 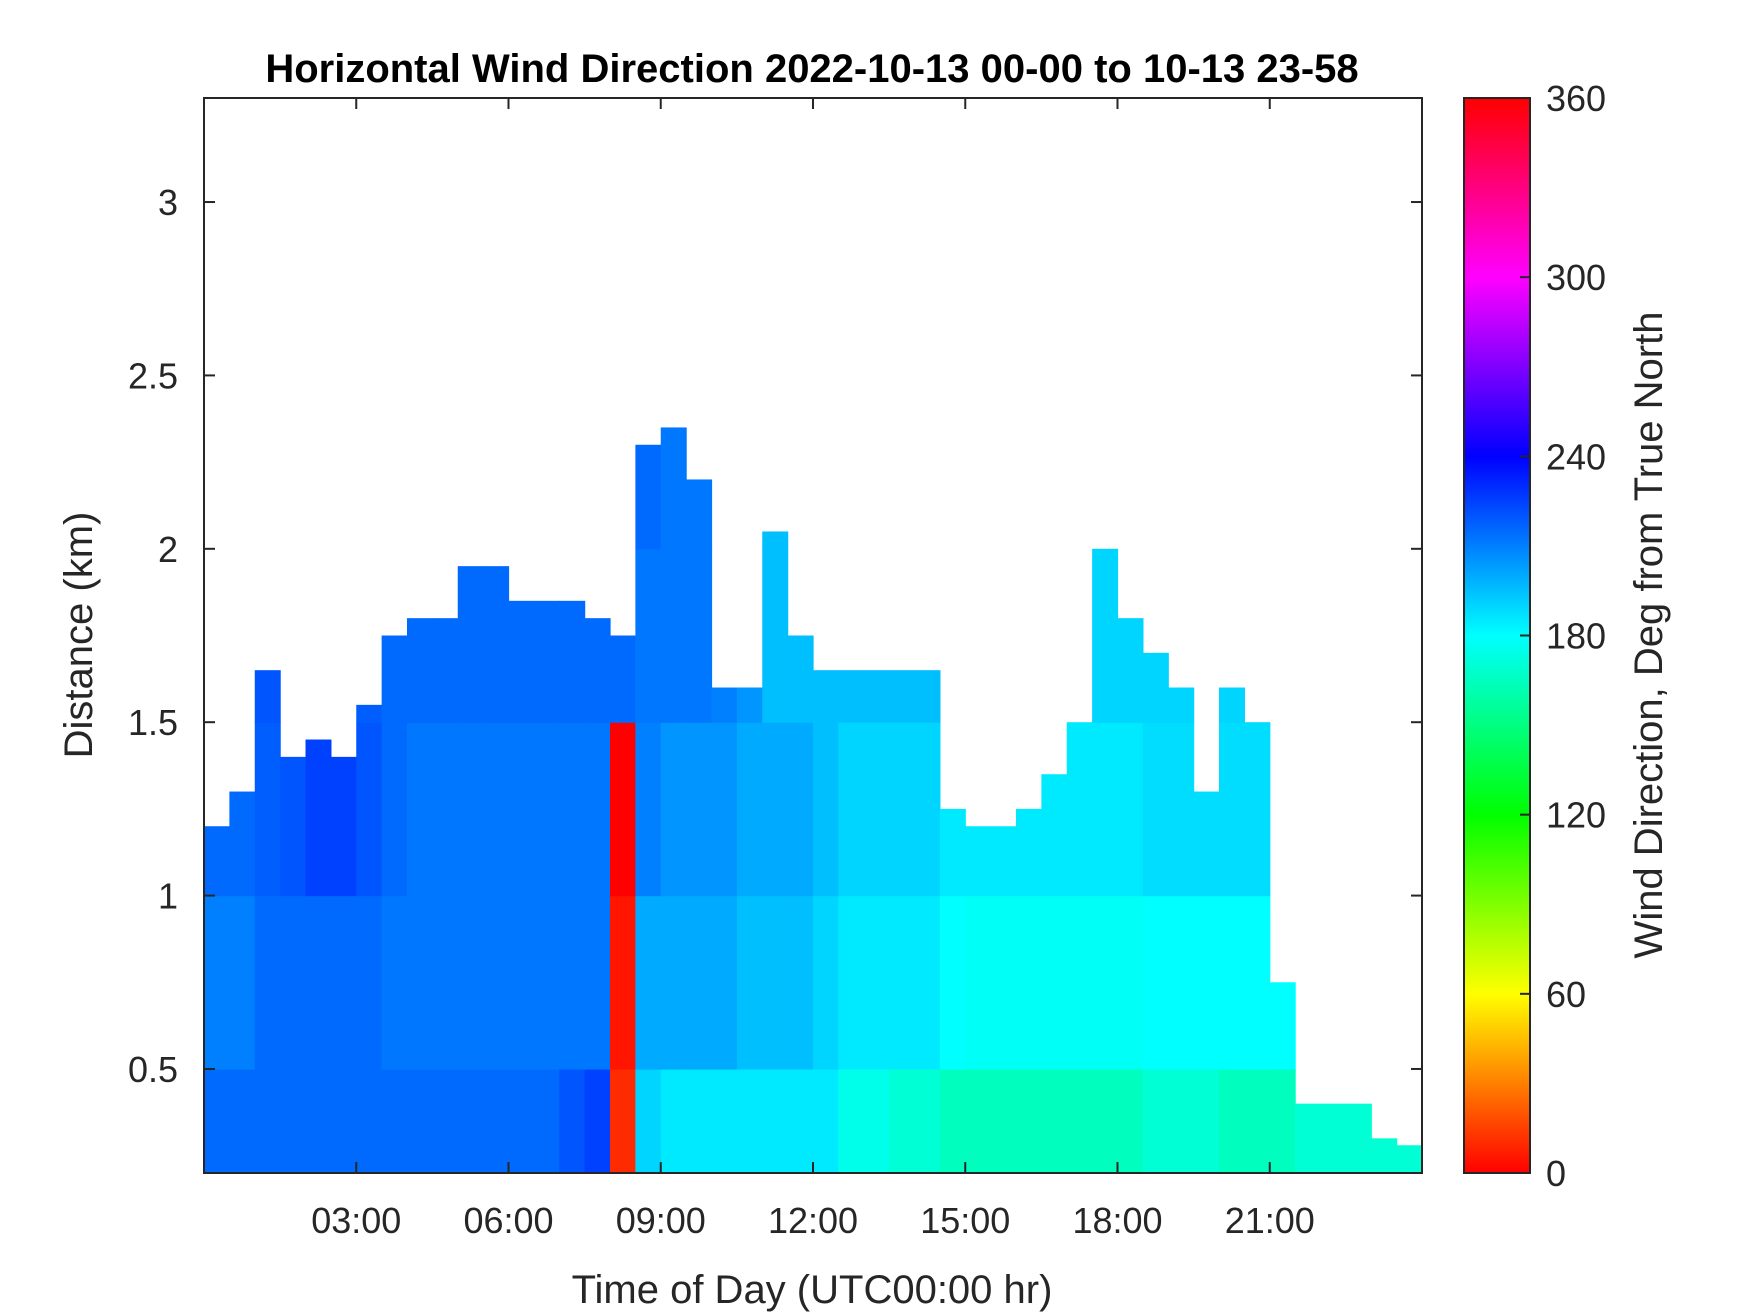 I want to click on x-tick-label: 15:00, so click(x=965, y=1220).